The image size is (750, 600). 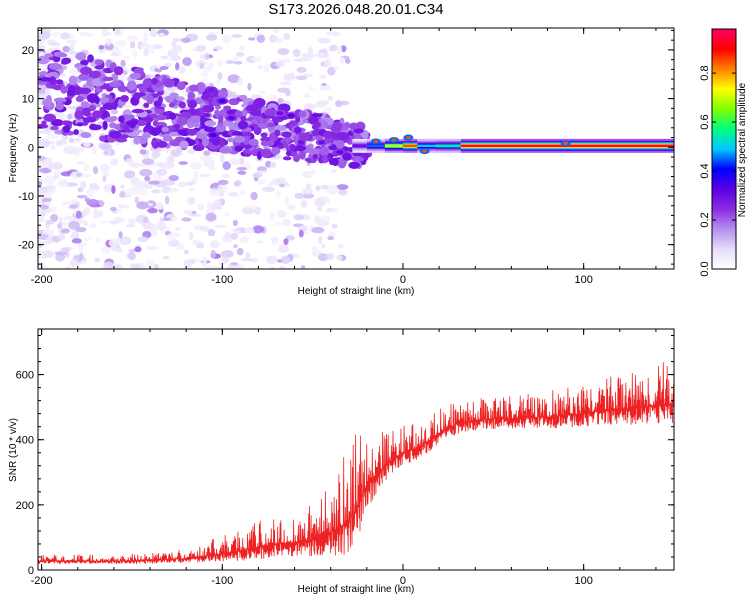 What do you see at coordinates (31, 148) in the screenshot?
I see `y-tick-label: 0` at bounding box center [31, 148].